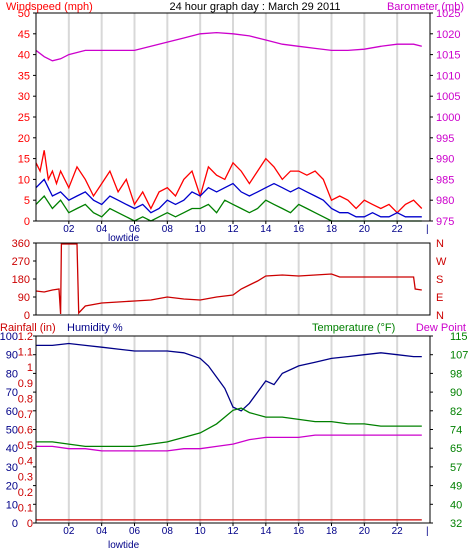 The image size is (468, 559). Describe the element at coordinates (456, 505) in the screenshot. I see `temp-y-tick-label: 40` at that location.